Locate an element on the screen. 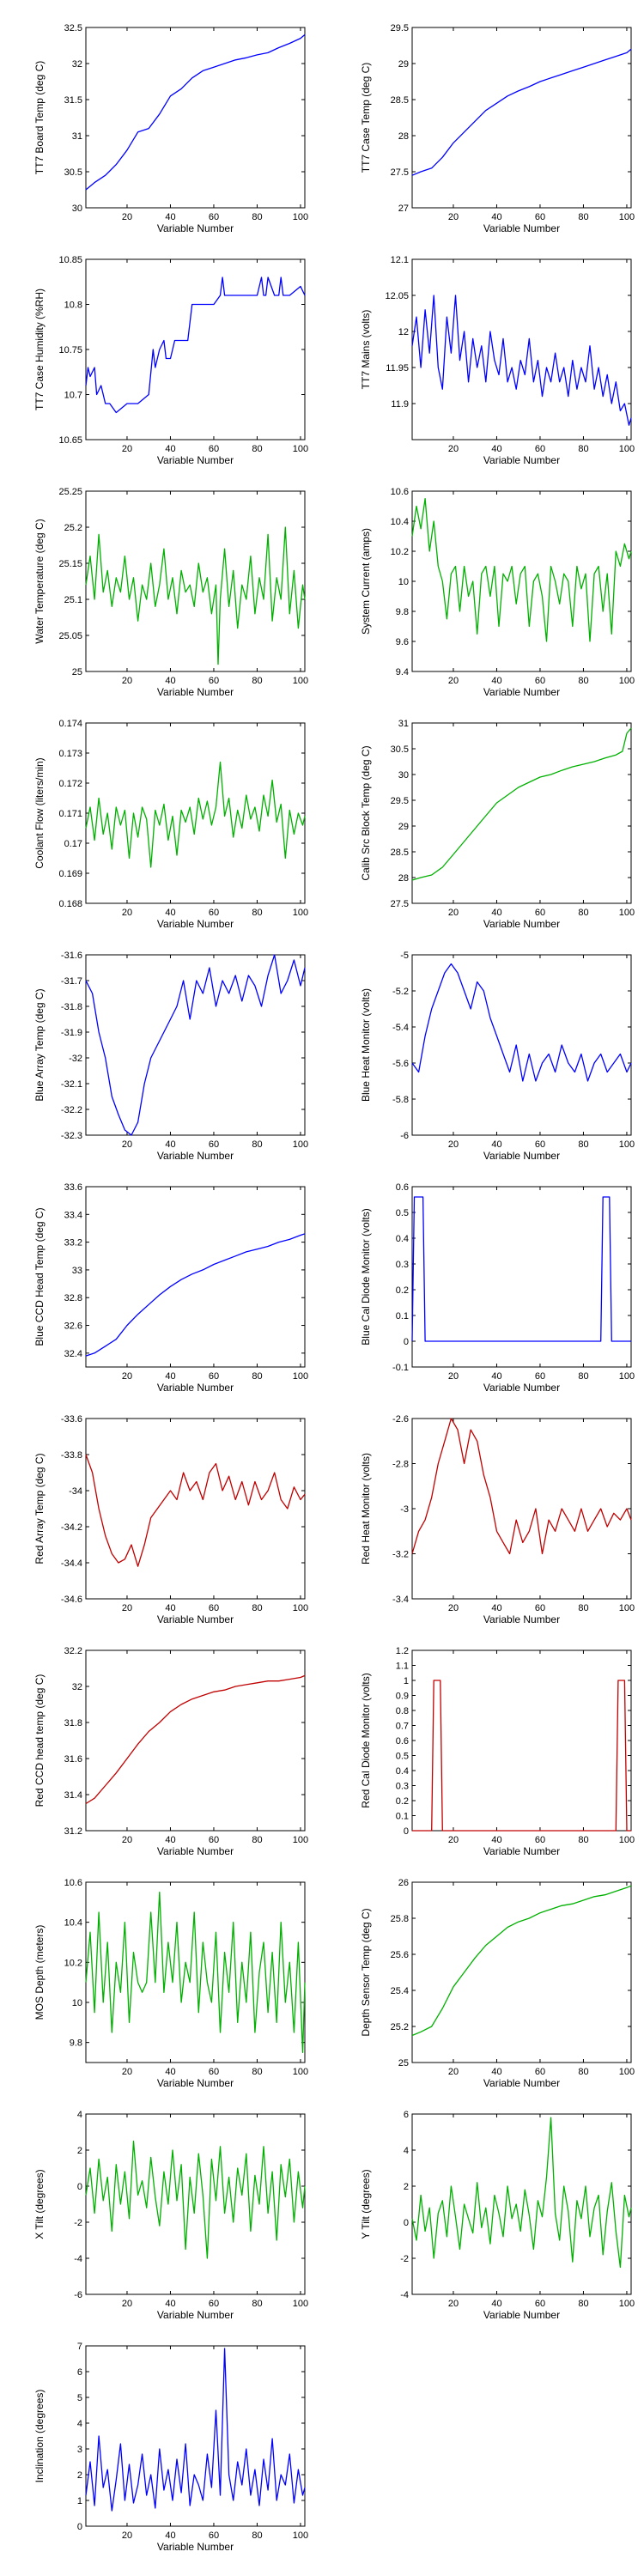 Image resolution: width=644 pixels, height=2576 pixels. y-tick-label: -4 is located at coordinates (404, 2295).